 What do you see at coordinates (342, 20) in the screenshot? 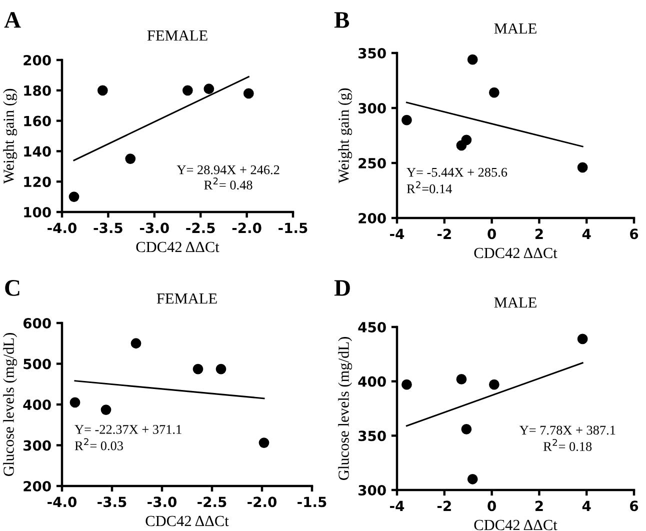
I see `text: B` at bounding box center [342, 20].